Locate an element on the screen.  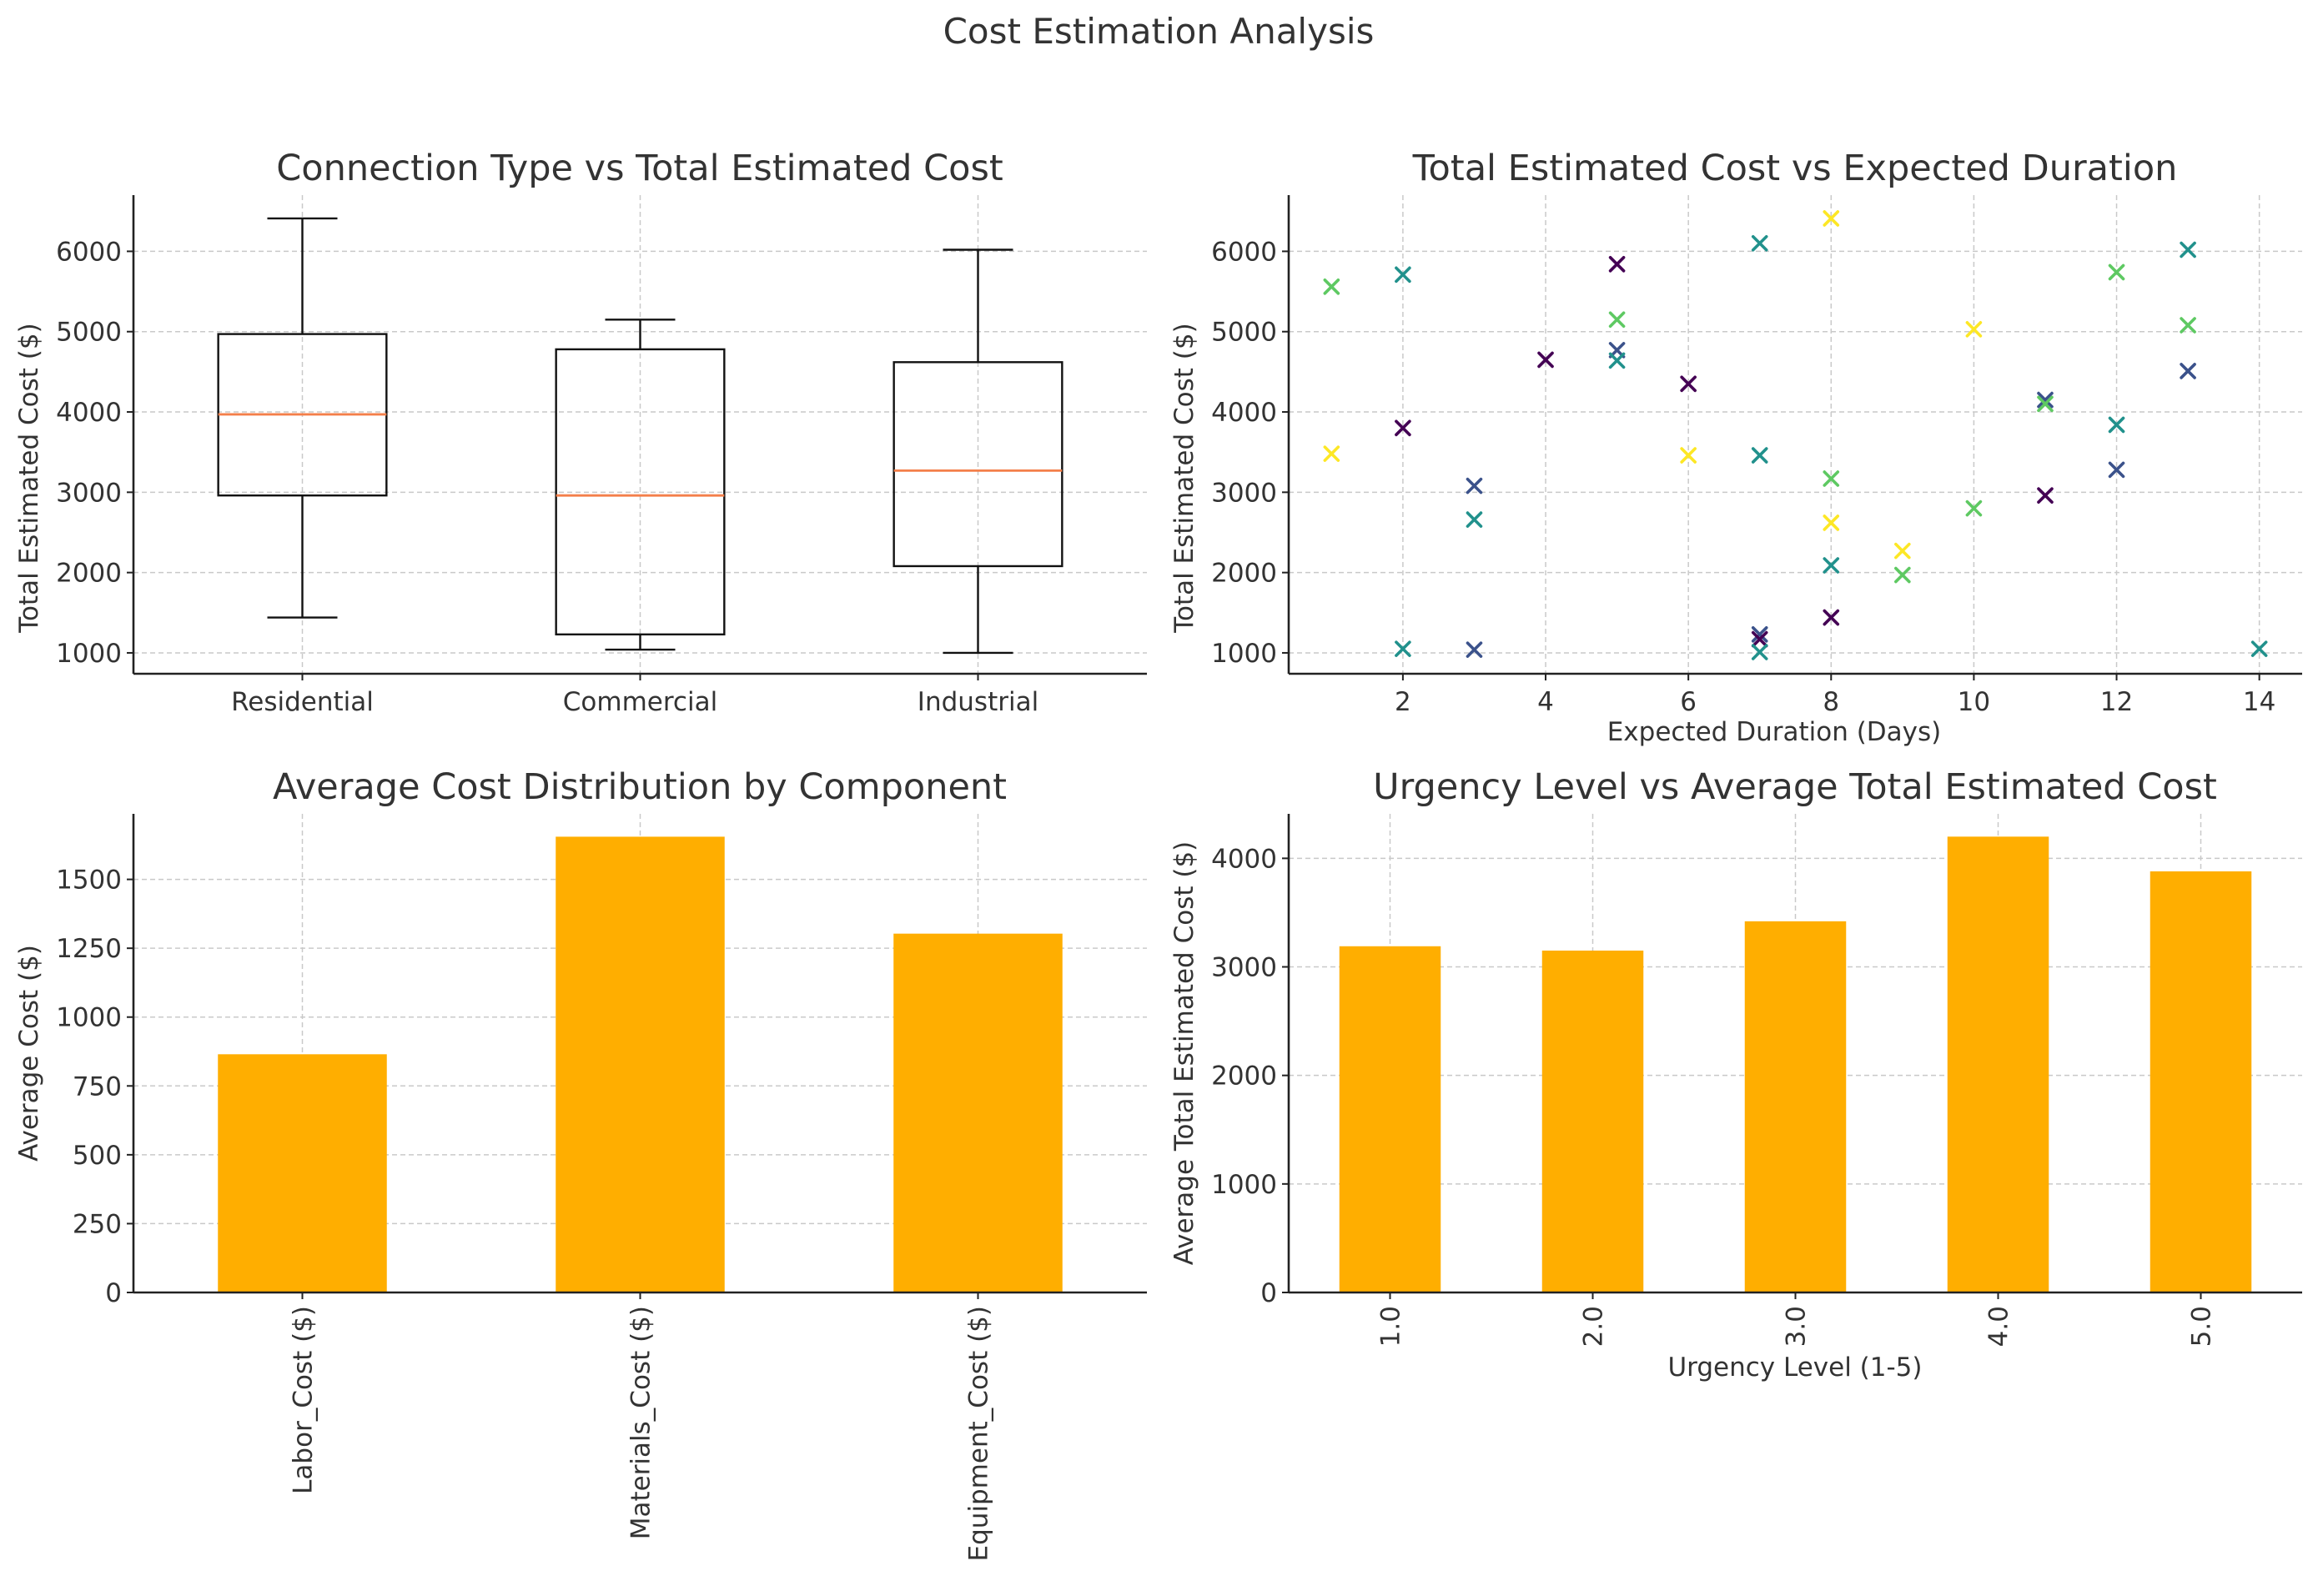
scatter-y-axis-label: Total Estimated Cost ($) is located at coordinates (1184, 478).